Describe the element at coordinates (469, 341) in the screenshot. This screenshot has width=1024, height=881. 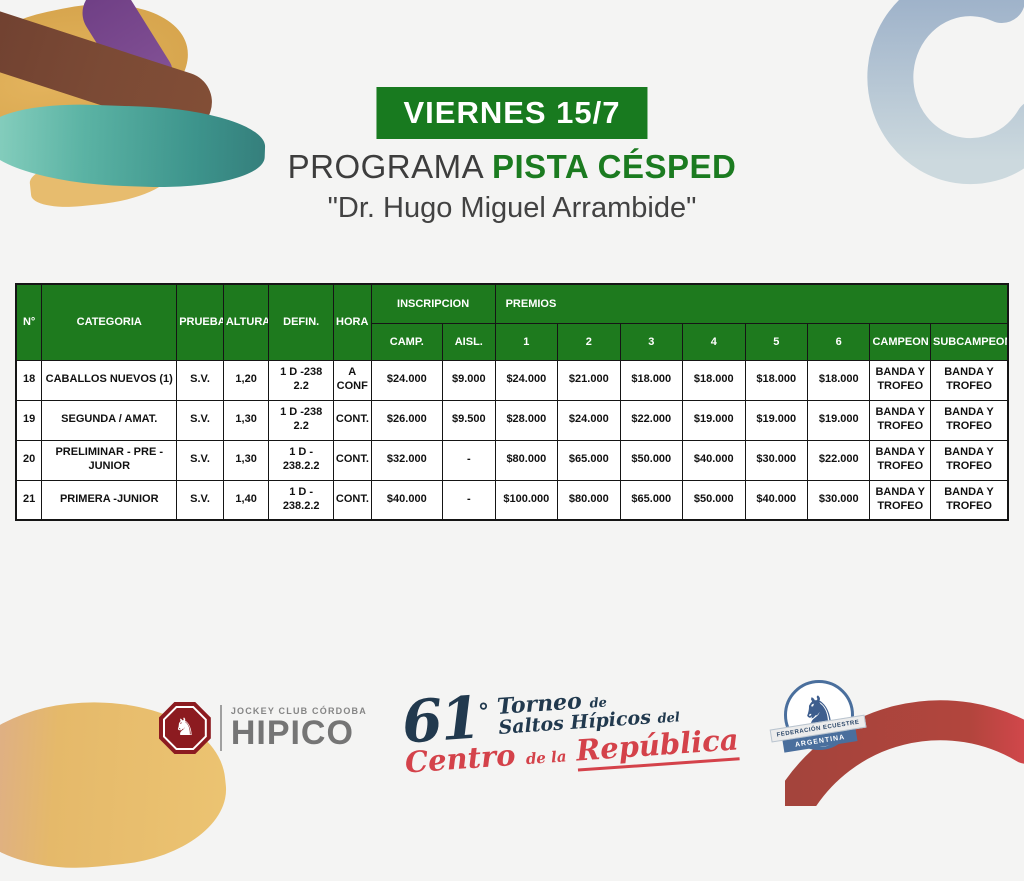
I see `col-header-aisl: AISL.` at that location.